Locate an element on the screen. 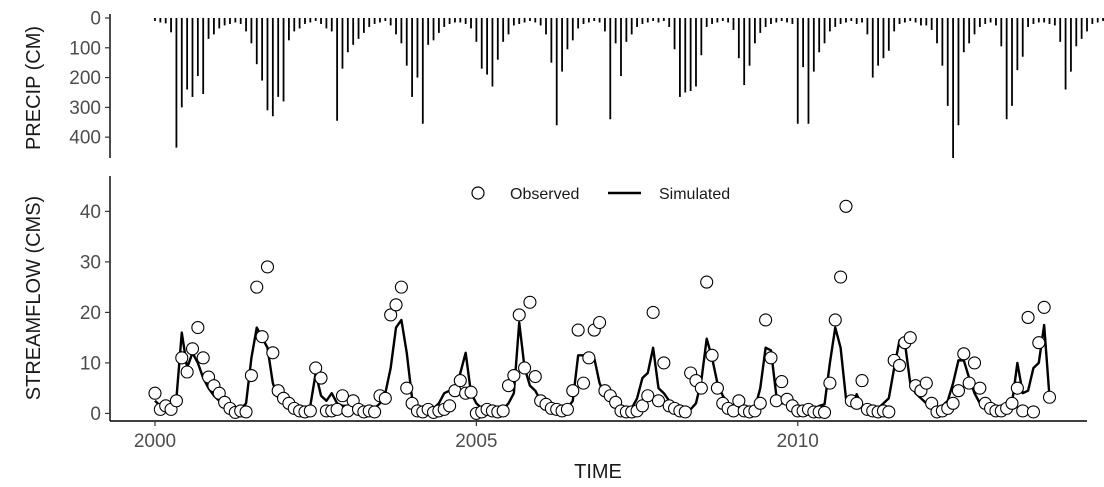 Image resolution: width=1104 pixels, height=487 pixels. legend-observed-label: Observed is located at coordinates (544, 194).